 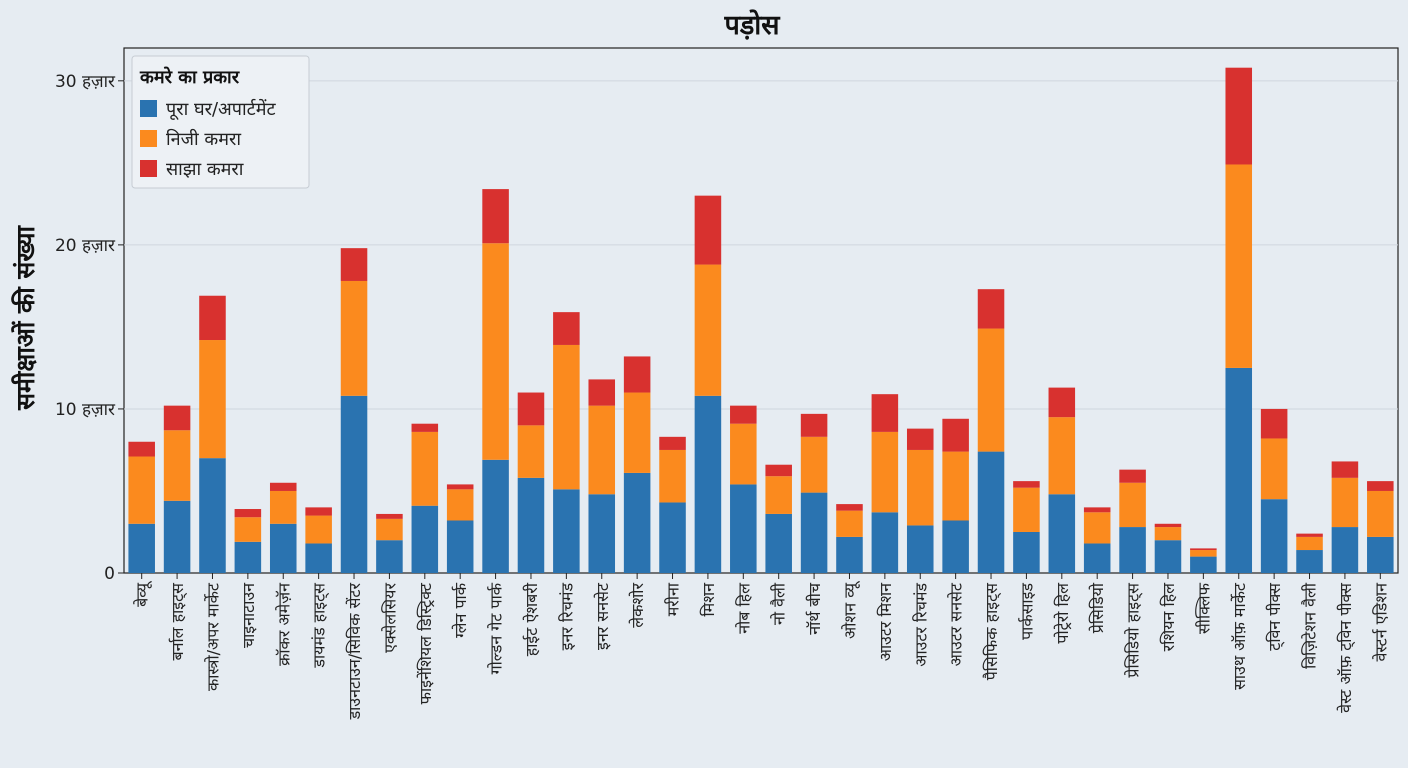 What do you see at coordinates (743, 608) in the screenshot?
I see `x-tick-label: नोब हिल` at bounding box center [743, 608].